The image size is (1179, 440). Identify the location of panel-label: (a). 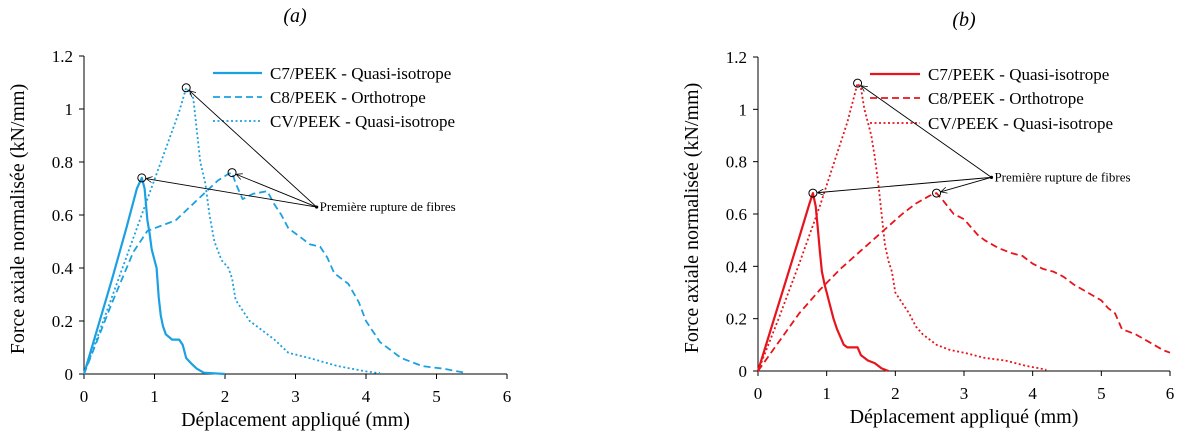
(295, 16).